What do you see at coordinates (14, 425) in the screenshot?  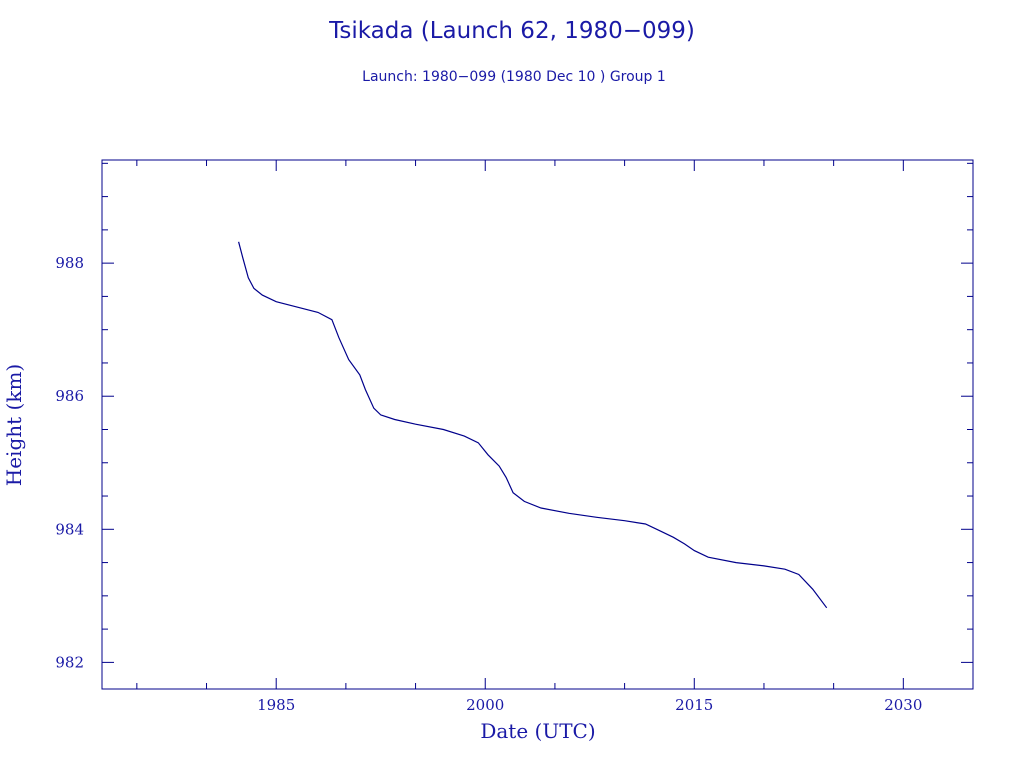 I see `y-axis-label: Height (km)` at bounding box center [14, 425].